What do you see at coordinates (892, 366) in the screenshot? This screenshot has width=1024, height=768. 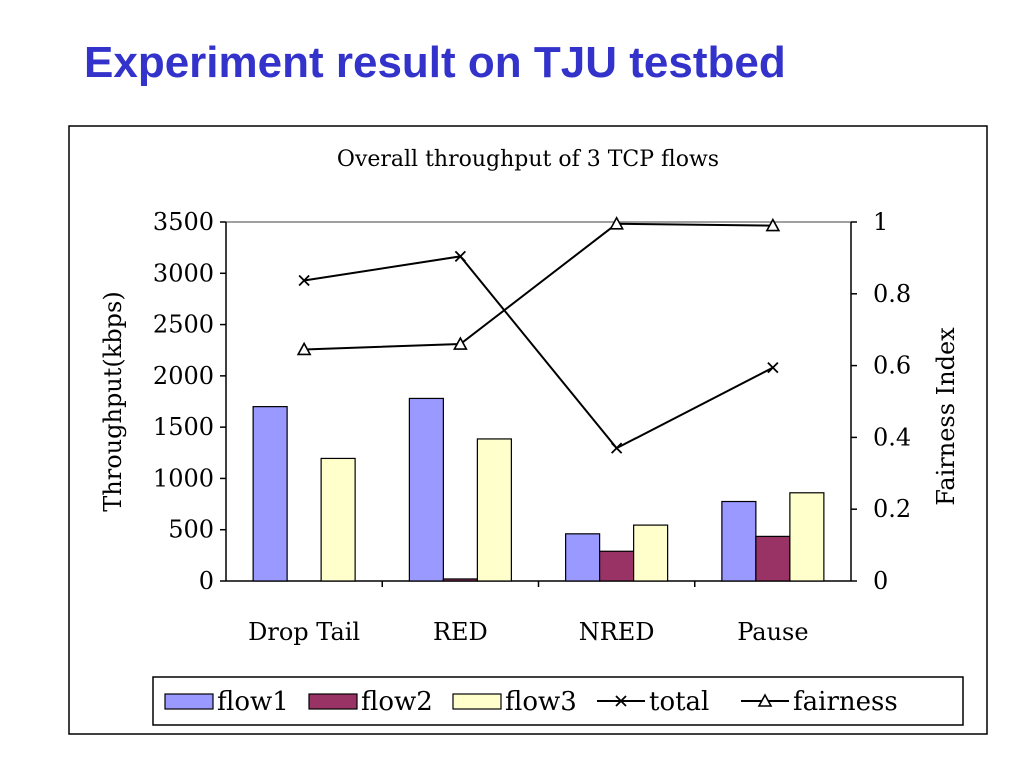 I see `right-tick-label: 0.6` at bounding box center [892, 366].